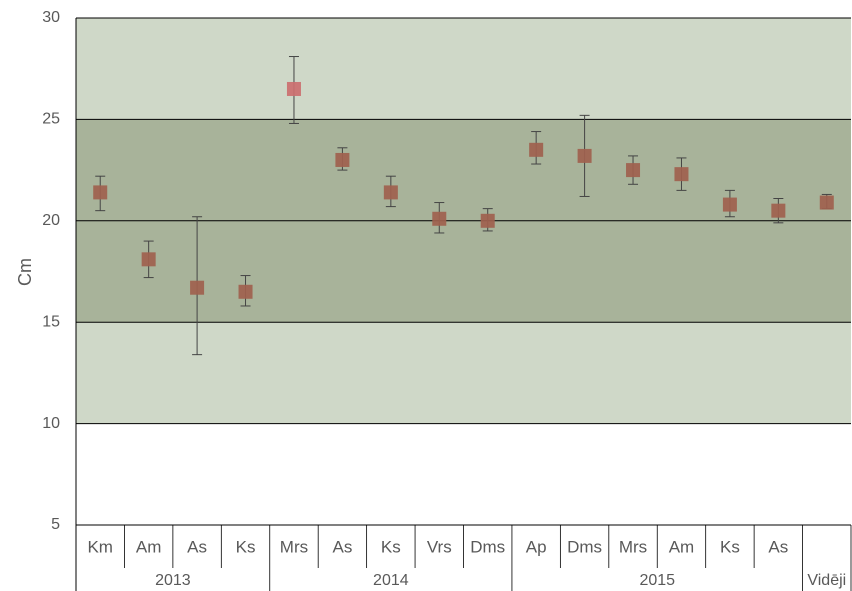 This screenshot has width=852, height=591. What do you see at coordinates (536, 546) in the screenshot?
I see `x-tick-label: Ap` at bounding box center [536, 546].